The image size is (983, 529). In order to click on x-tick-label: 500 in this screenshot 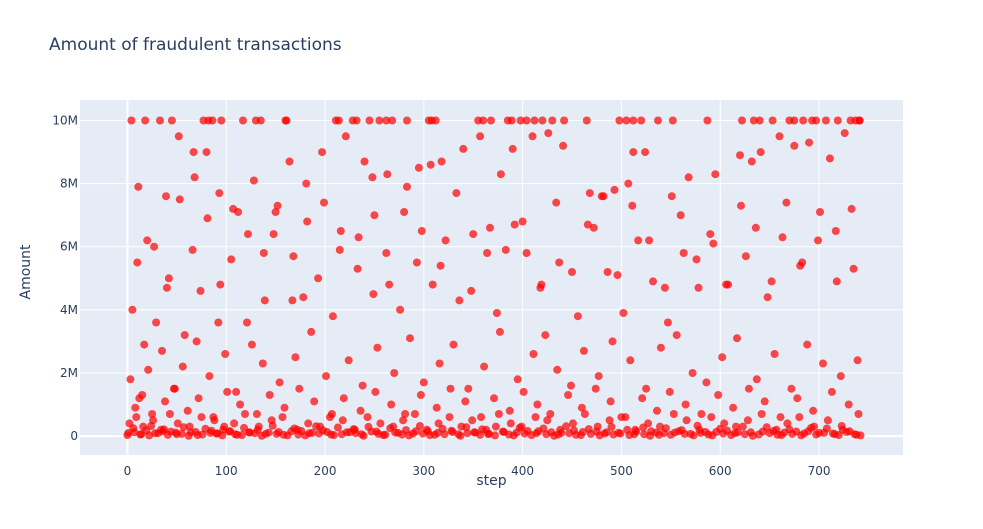, I will do `click(621, 471)`.